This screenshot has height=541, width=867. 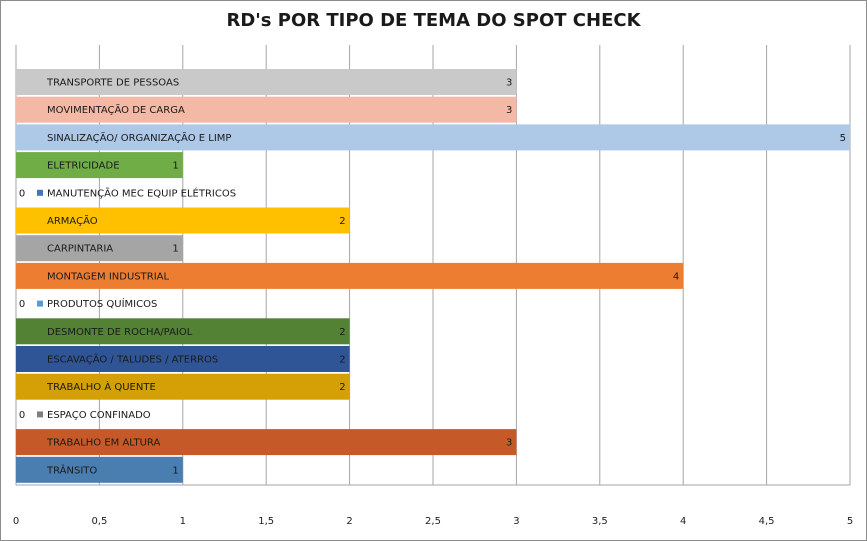 I want to click on value-label: 5, so click(x=843, y=138).